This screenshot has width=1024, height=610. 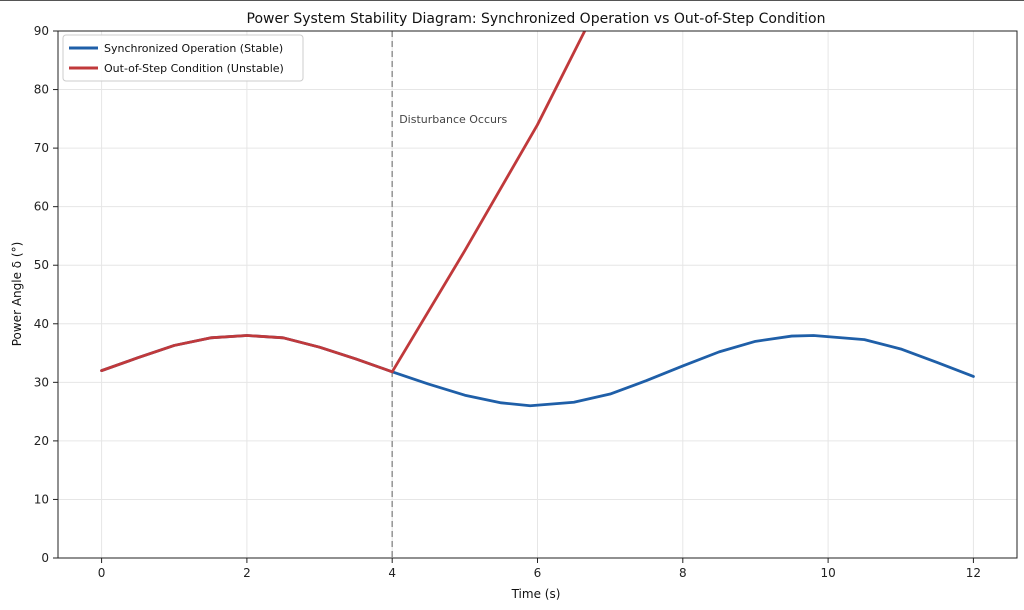 What do you see at coordinates (247, 573) in the screenshot?
I see `x-tick-label: 2` at bounding box center [247, 573].